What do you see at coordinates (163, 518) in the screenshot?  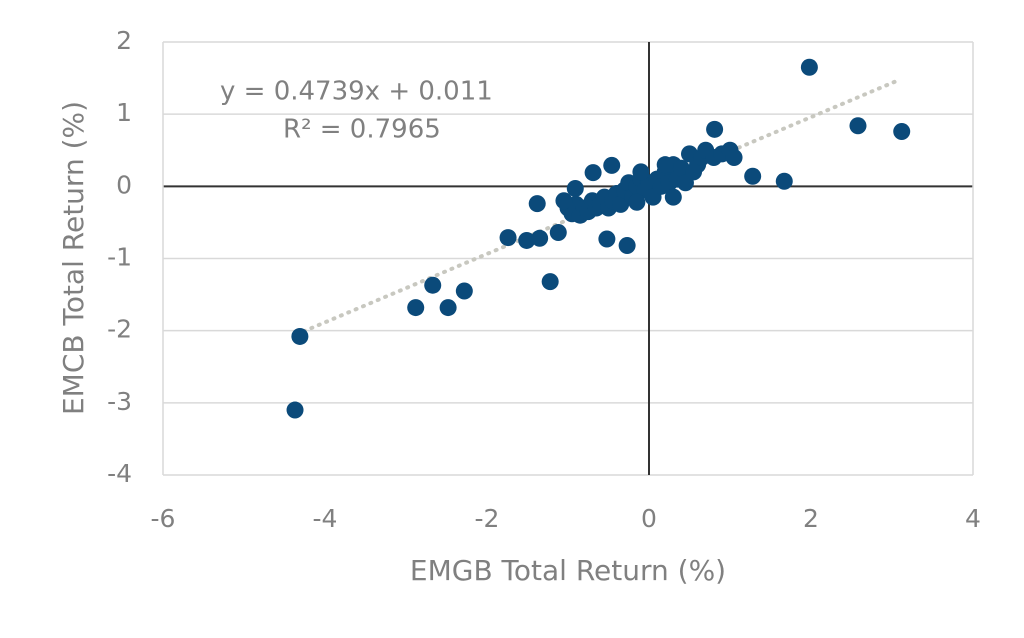 I see `x-tick-label: -6` at bounding box center [163, 518].